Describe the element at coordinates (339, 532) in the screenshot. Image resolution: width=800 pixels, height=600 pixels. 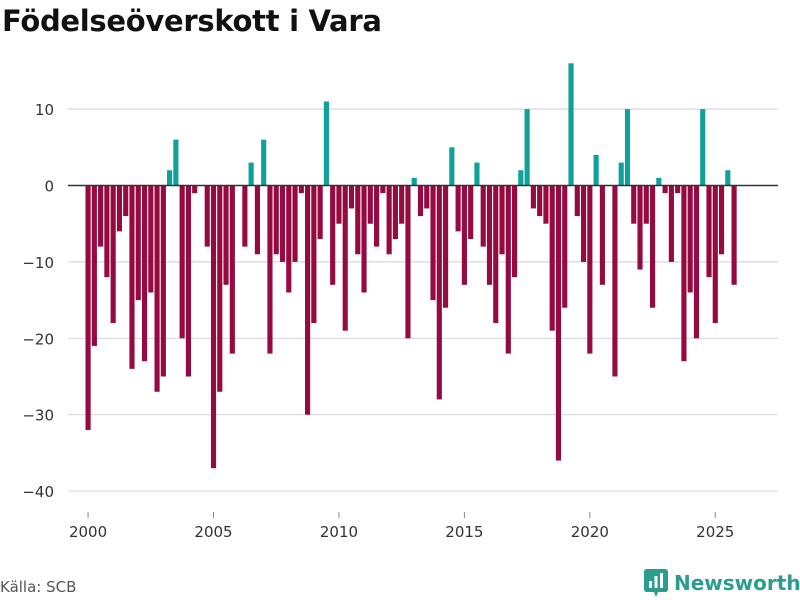
I see `x-tick-label: 2010` at that location.